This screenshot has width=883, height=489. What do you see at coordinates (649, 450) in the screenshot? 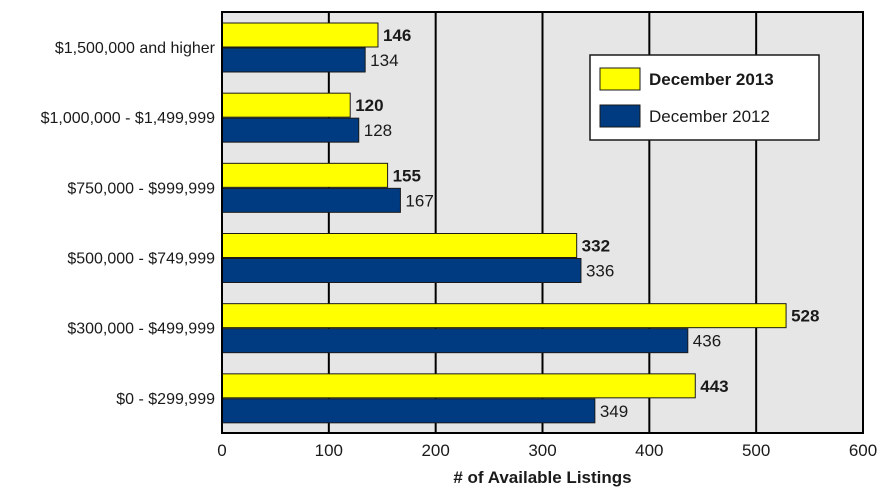
I see `x-tick-label: 400` at bounding box center [649, 450].